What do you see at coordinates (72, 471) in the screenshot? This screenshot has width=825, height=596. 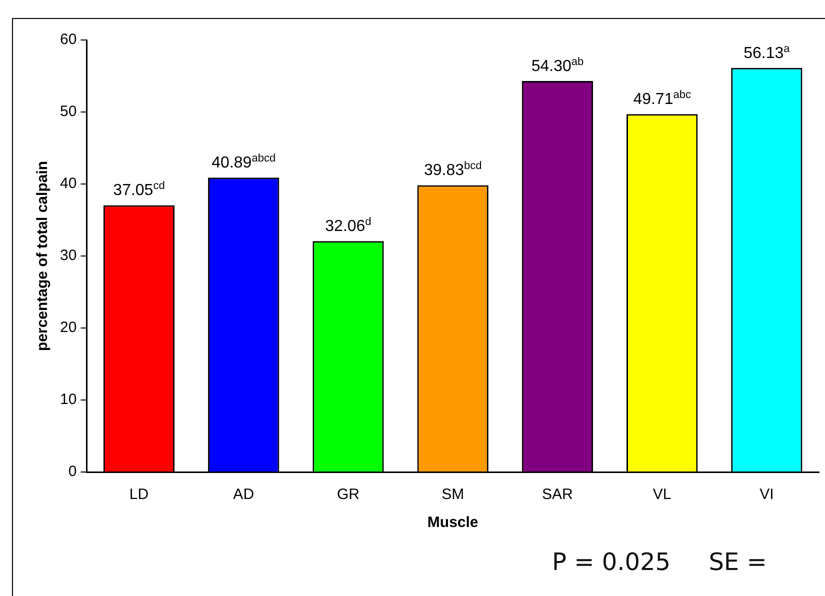 I see `y-tick-label: 0` at bounding box center [72, 471].